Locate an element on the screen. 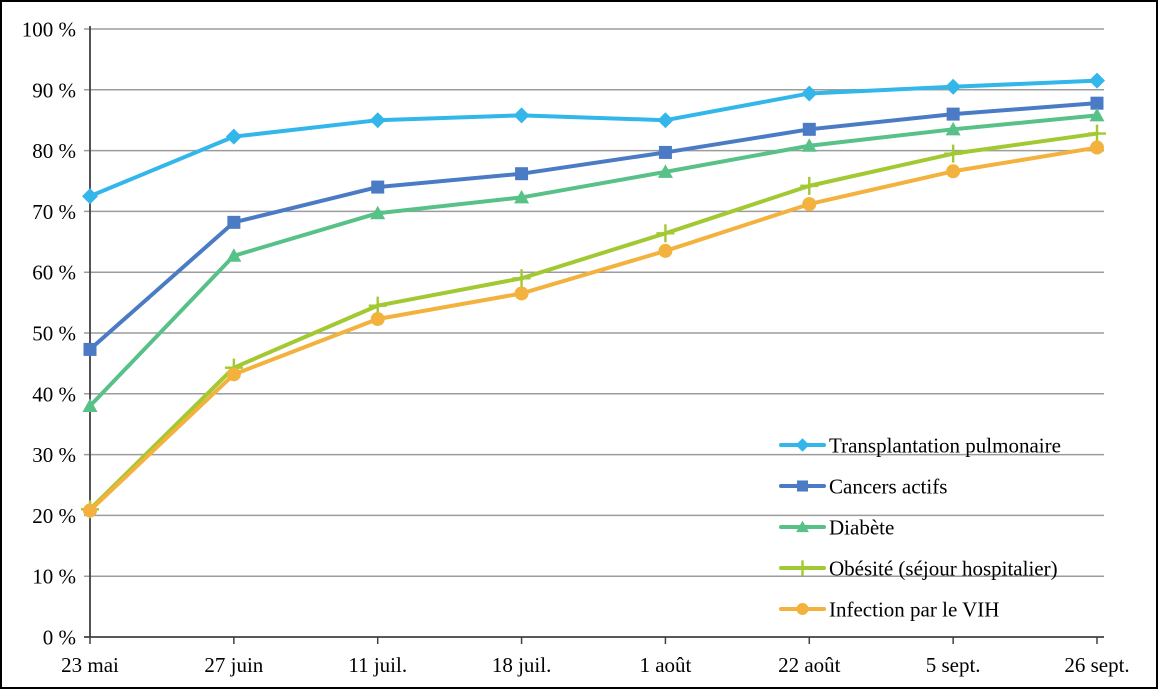  y-axis-label: 40 % is located at coordinates (54, 394).